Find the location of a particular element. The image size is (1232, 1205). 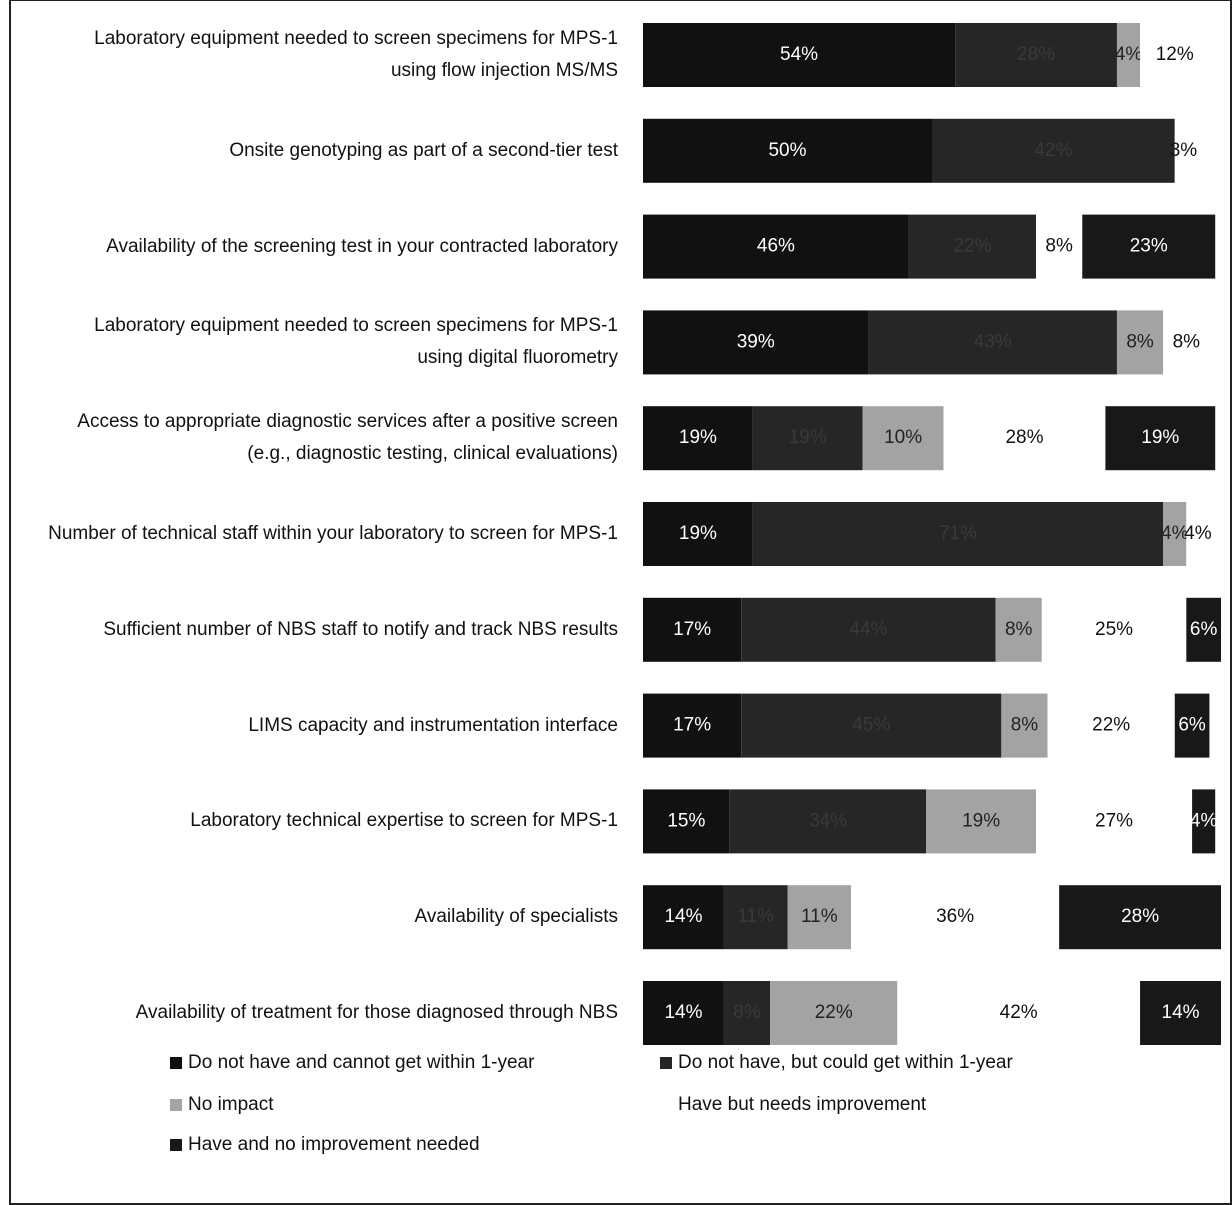

data-label: 45% is located at coordinates (871, 725).